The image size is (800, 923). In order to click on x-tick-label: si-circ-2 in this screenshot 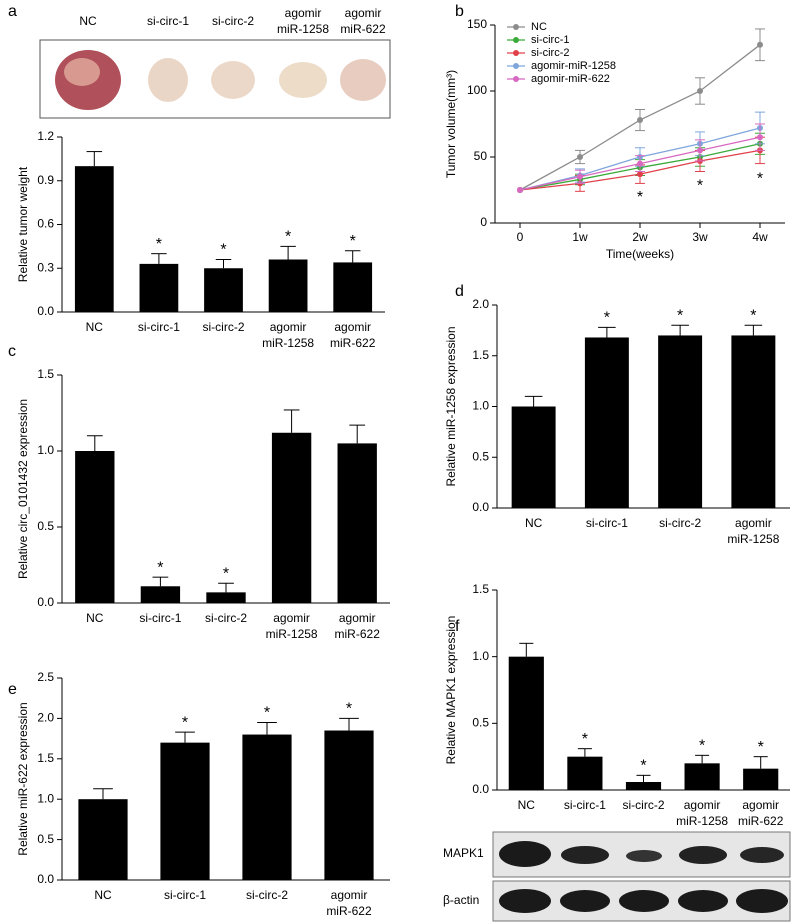, I will do `click(226, 618)`.